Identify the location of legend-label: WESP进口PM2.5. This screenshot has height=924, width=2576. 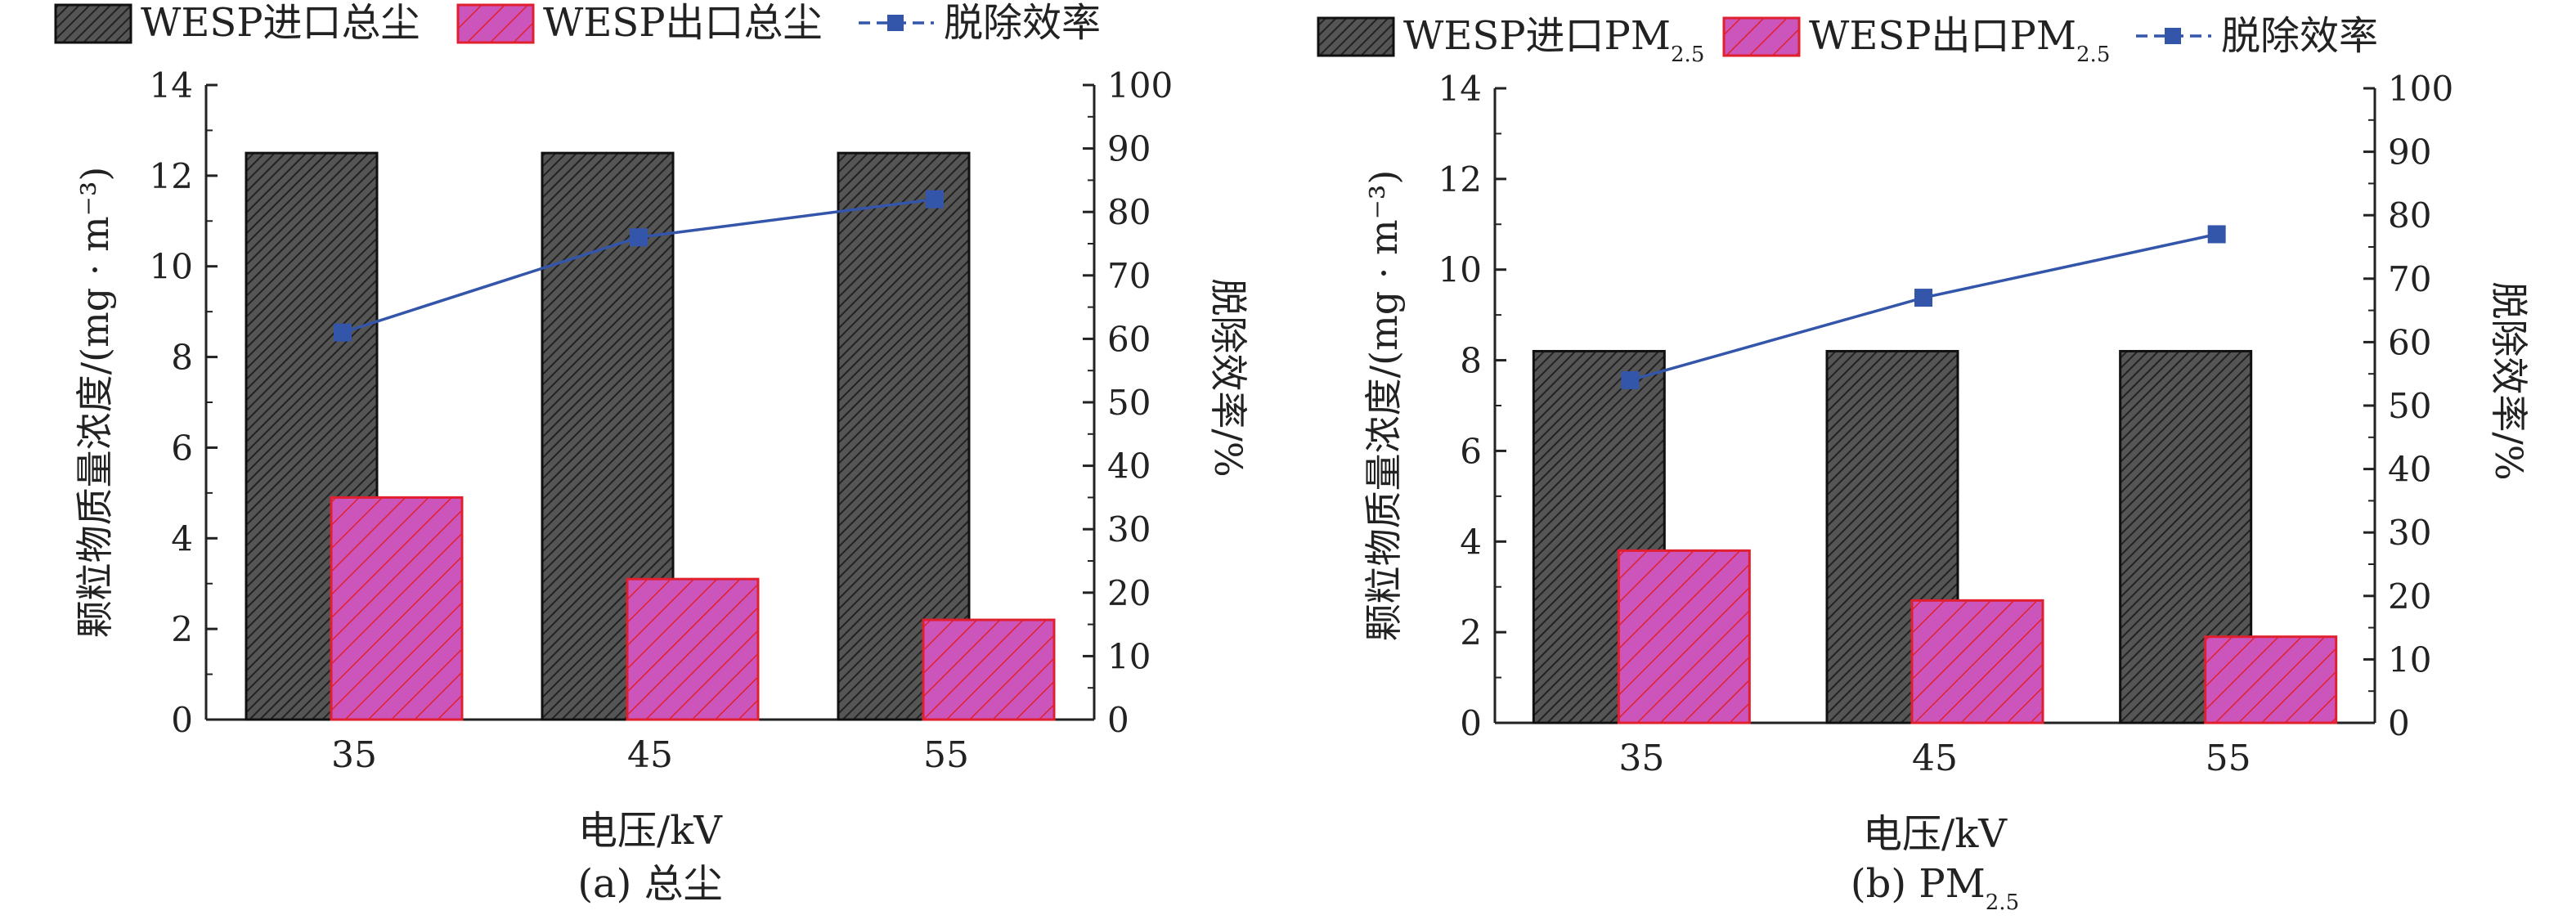
(1553, 40).